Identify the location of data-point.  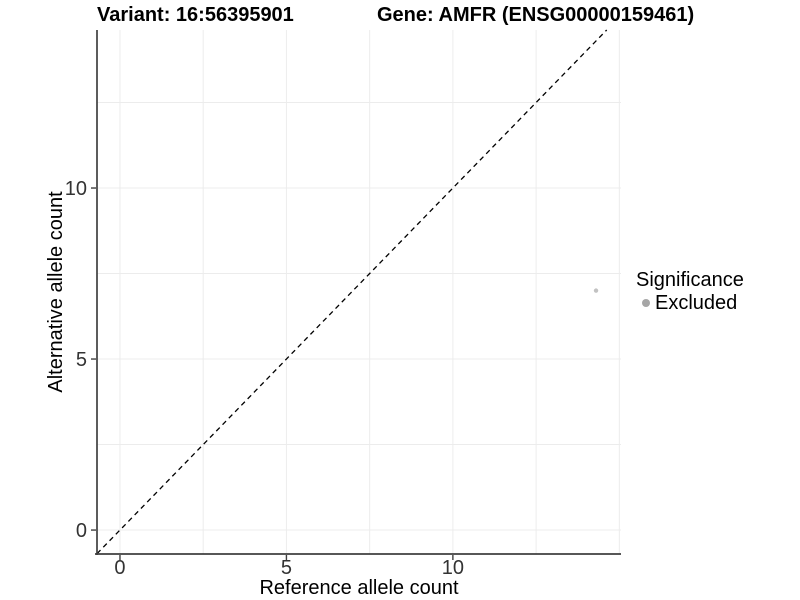
(596, 290).